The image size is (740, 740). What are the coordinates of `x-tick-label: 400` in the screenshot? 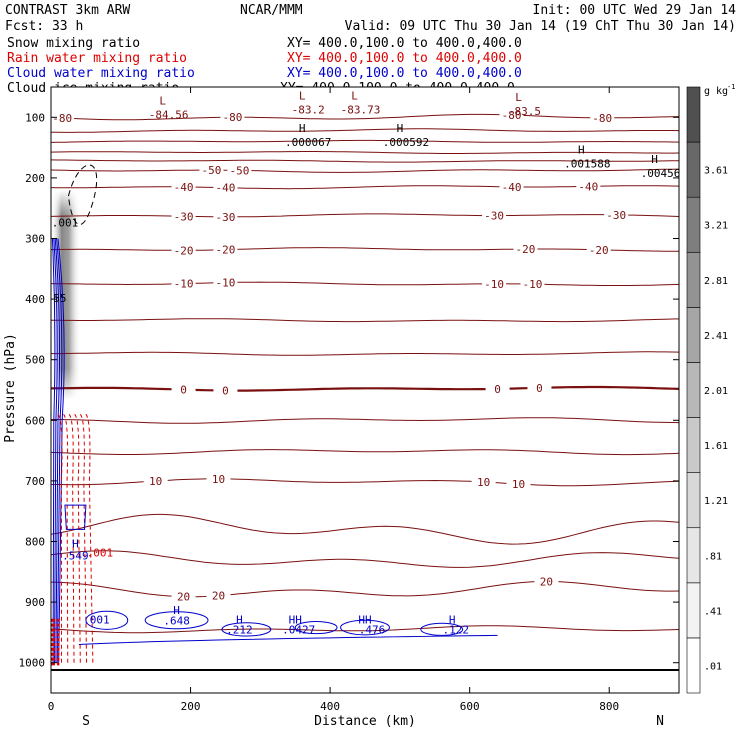 It's located at (330, 706).